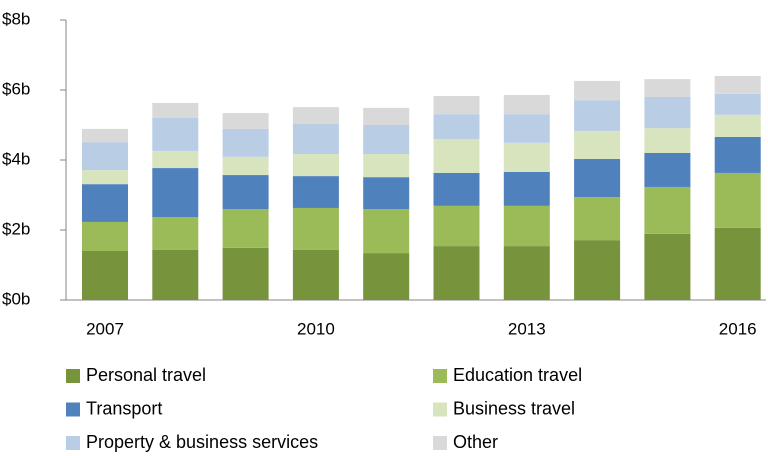 The image size is (768, 458). I want to click on legend-label: Business travel, so click(514, 408).